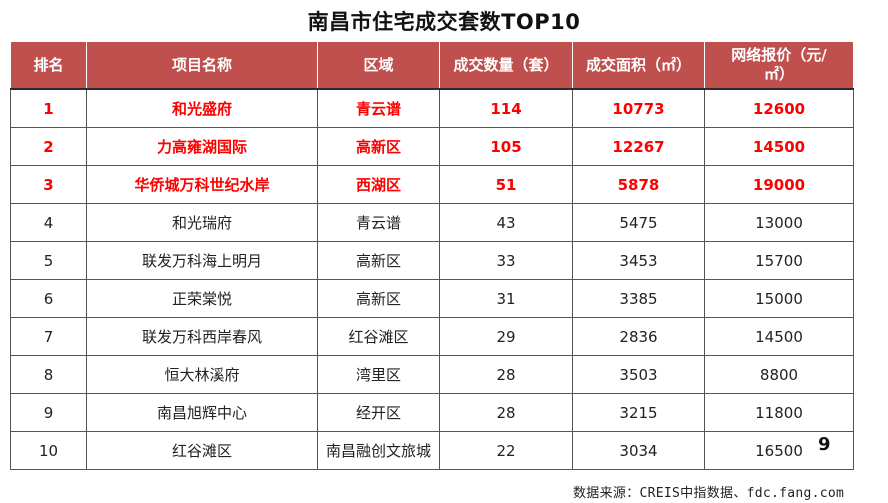 The width and height of the screenshot is (888, 503). What do you see at coordinates (779, 65) in the screenshot?
I see `header-price: 网络报价（元/㎡）` at bounding box center [779, 65].